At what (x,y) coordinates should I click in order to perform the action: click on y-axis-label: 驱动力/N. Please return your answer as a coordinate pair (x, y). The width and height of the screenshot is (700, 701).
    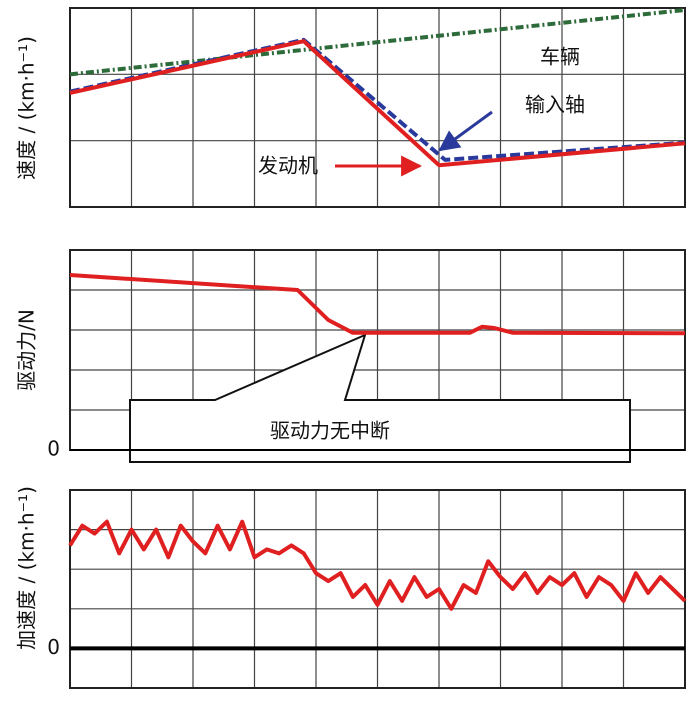
    Looking at the image, I should click on (27, 350).